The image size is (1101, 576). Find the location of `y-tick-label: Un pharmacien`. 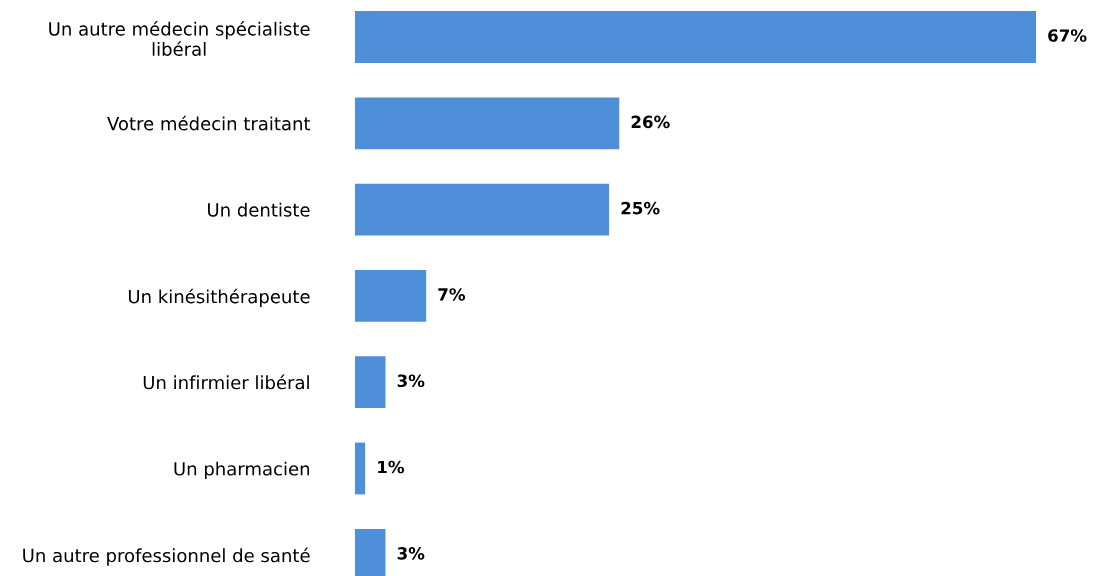

y-tick-label: Un pharmacien is located at coordinates (242, 470).